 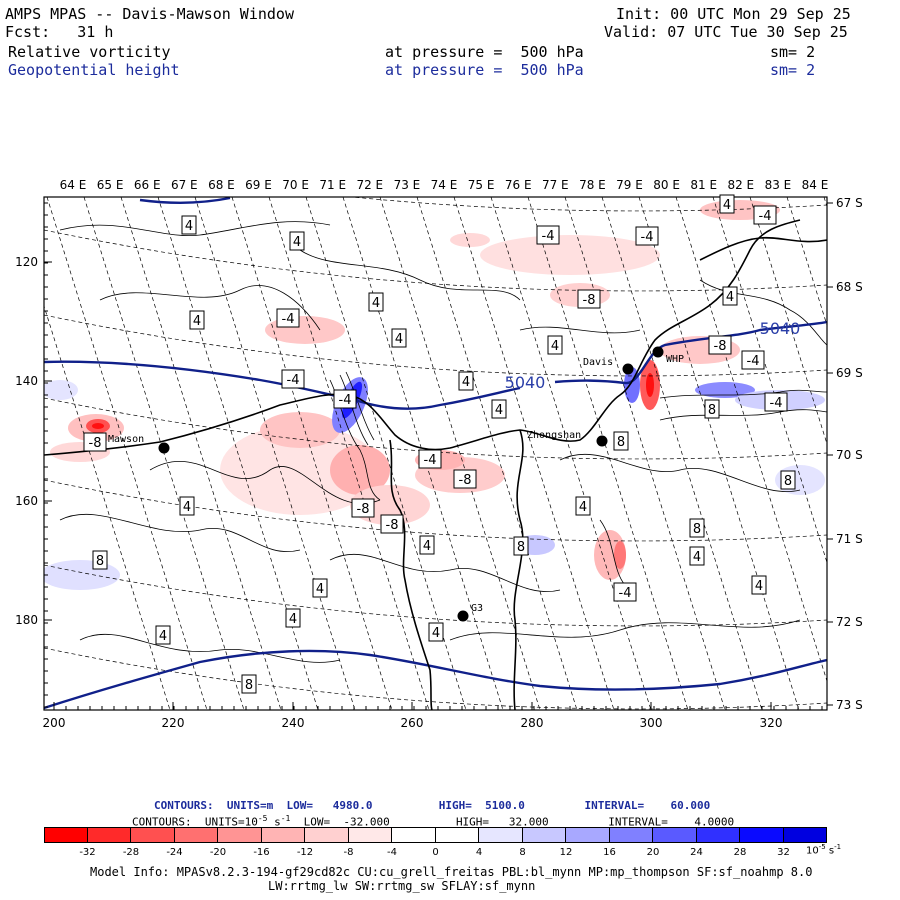 I want to click on longitude-label: 73 E, so click(x=407, y=185).